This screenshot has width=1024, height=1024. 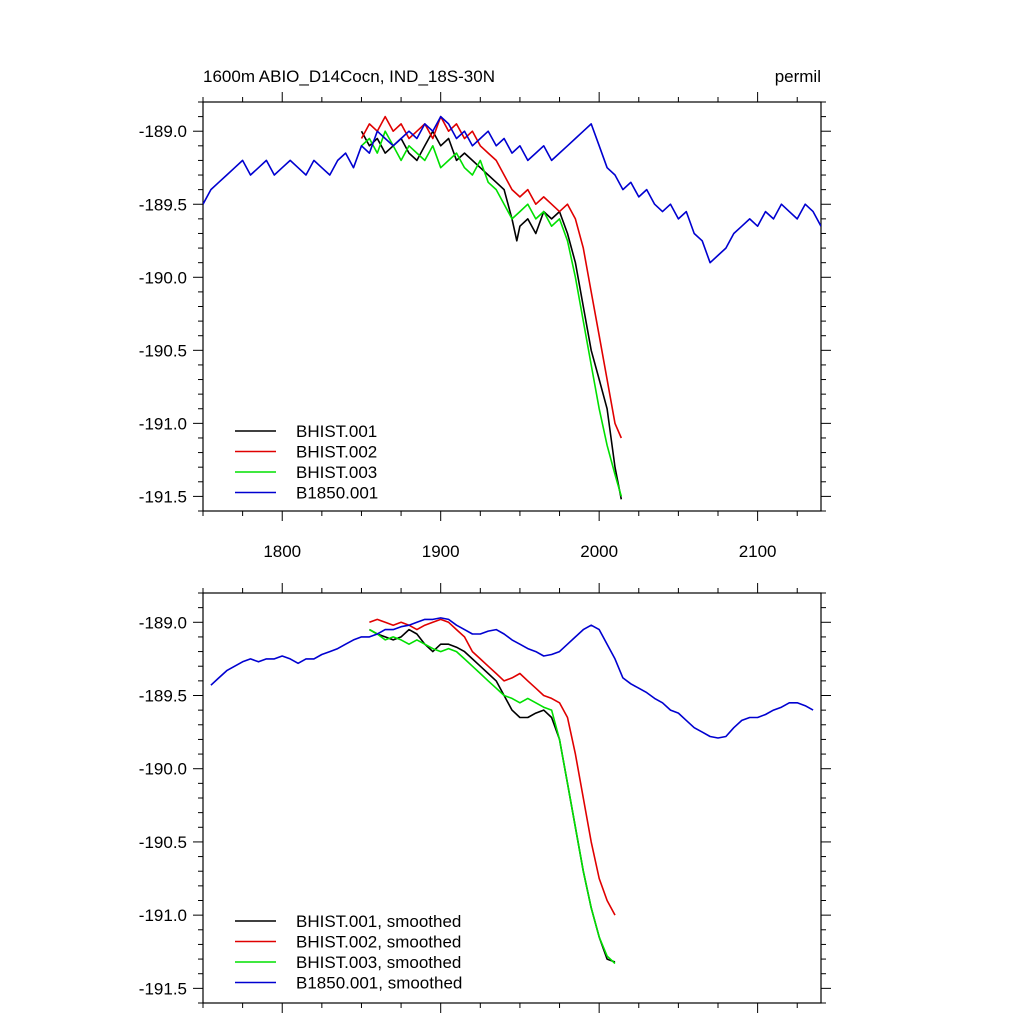 I want to click on x-tick-label: 2000, so click(x=599, y=551).